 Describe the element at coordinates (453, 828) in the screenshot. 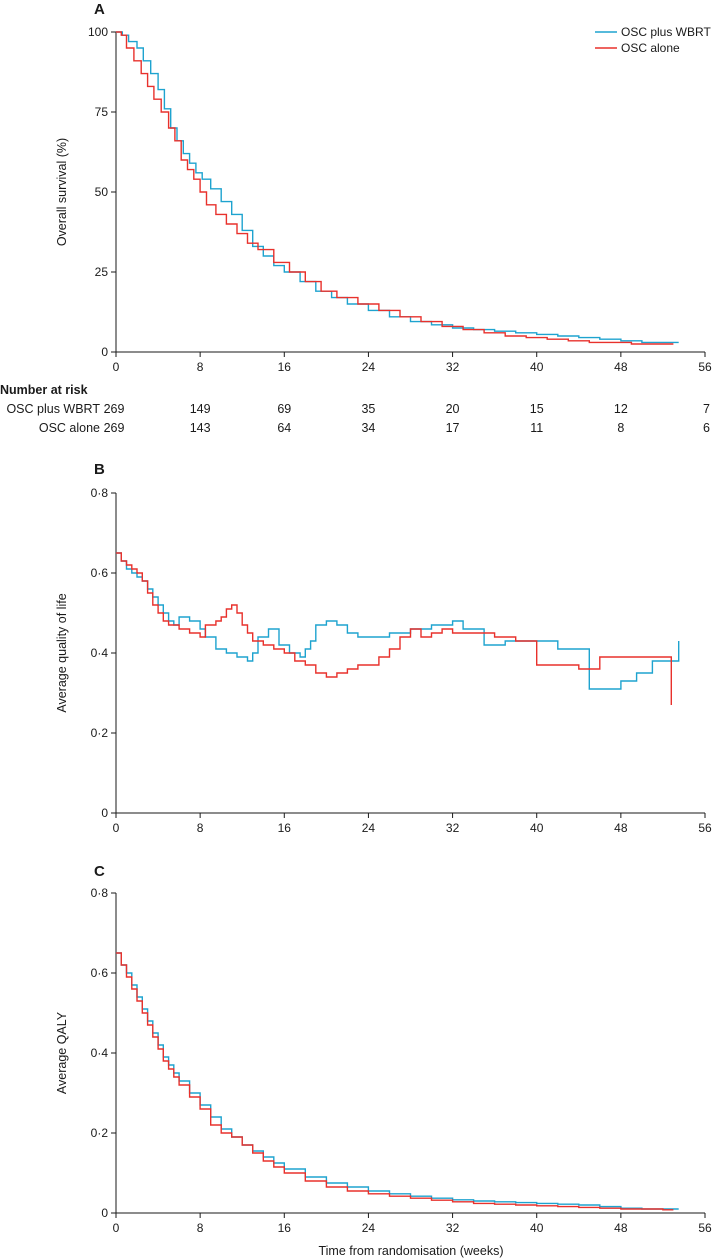

I see `x-tick-label-b-32: 32` at that location.